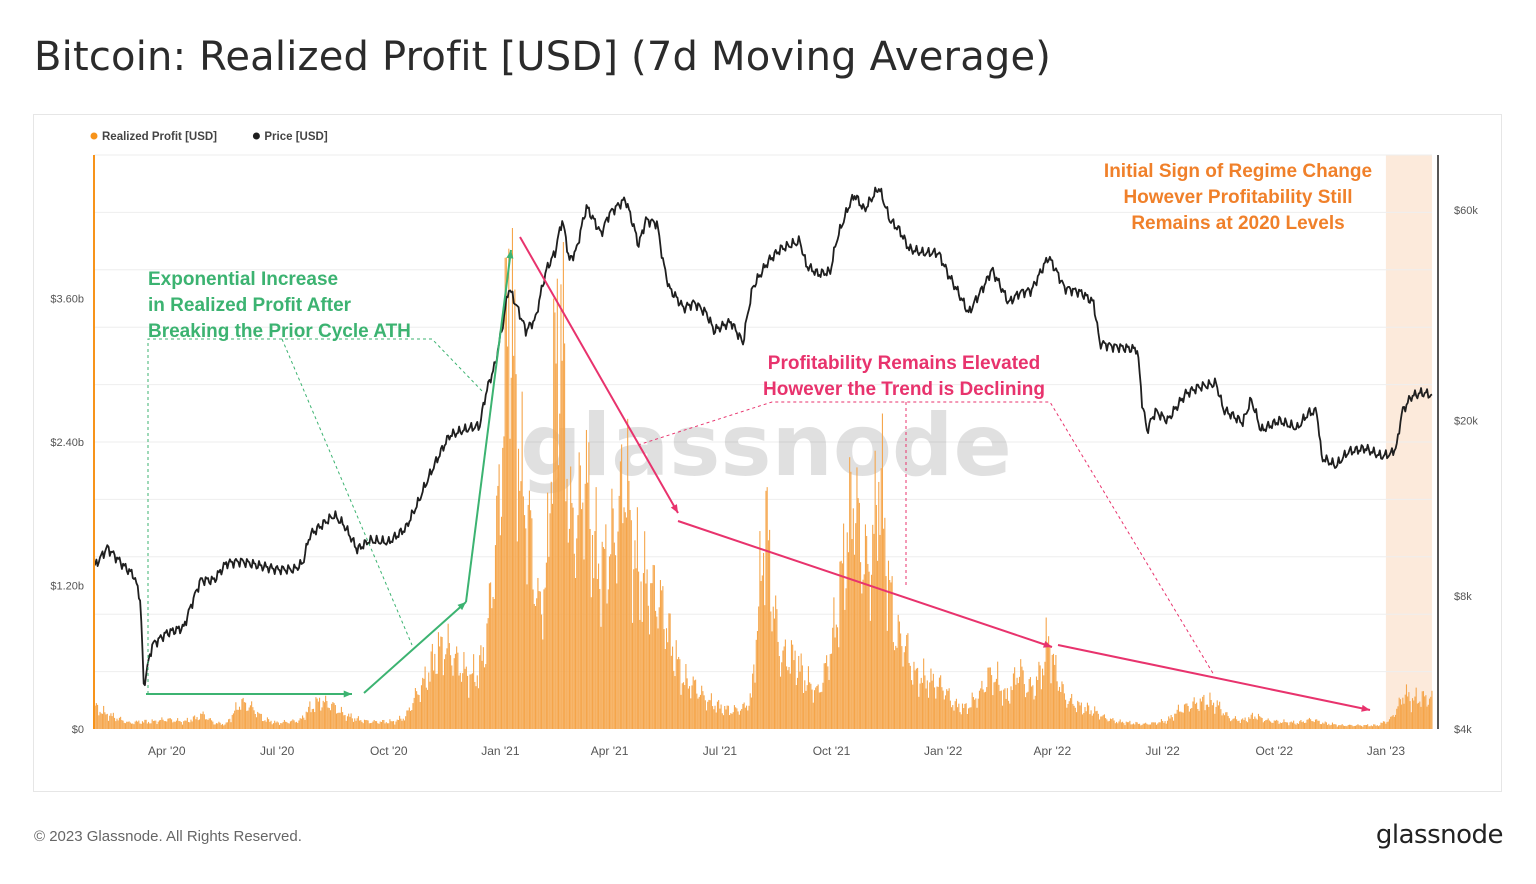  I want to click on y-left-tick-label: $3.60b, so click(67, 300).